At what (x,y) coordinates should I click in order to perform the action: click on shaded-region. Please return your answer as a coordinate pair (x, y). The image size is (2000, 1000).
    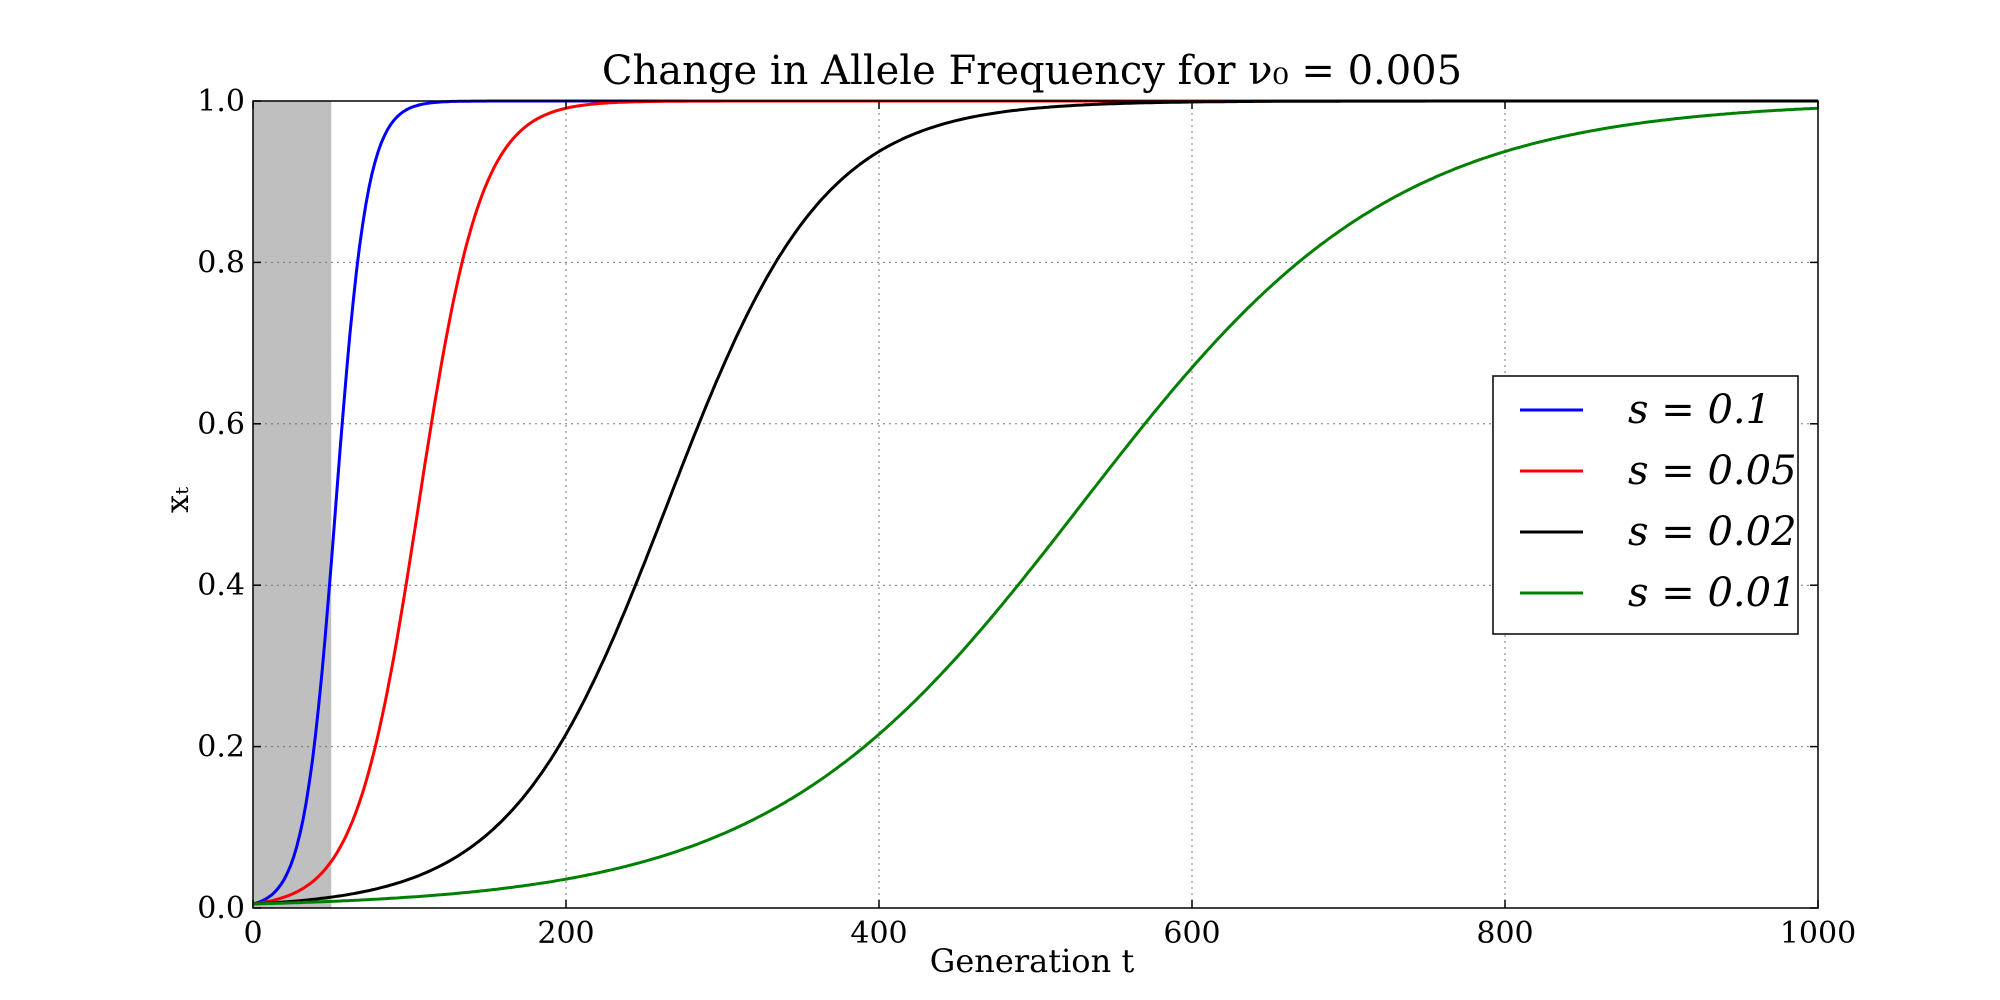
    Looking at the image, I should click on (292, 504).